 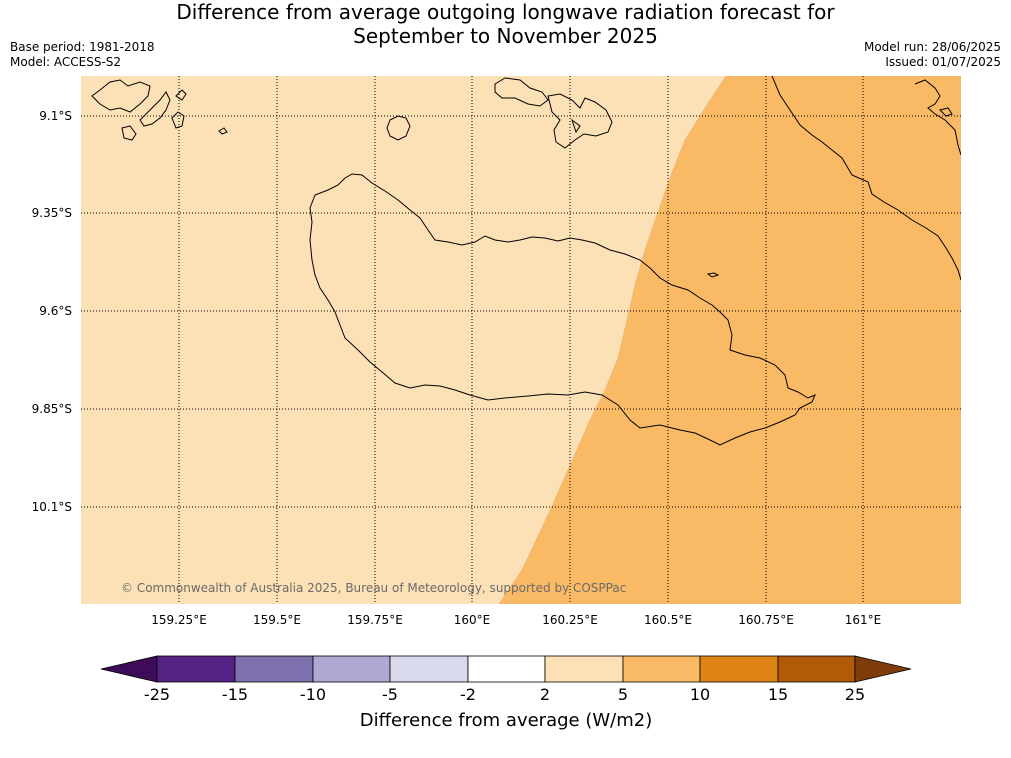 I want to click on title-line-2: September to November 2025, so click(x=505, y=36).